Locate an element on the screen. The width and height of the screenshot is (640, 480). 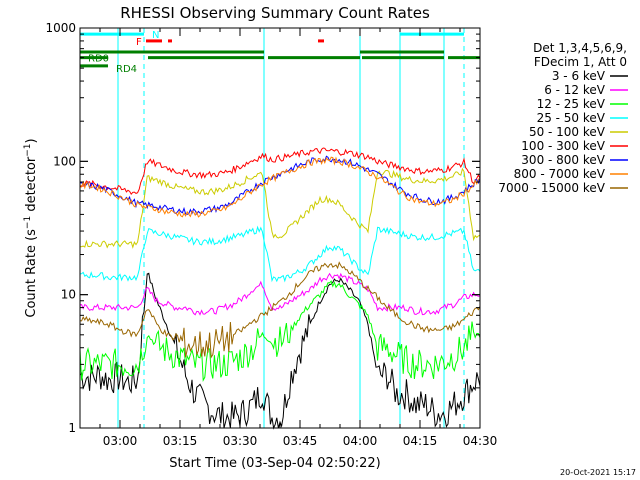
legend-entry-label: 7000 - 15000 keV is located at coordinates (551, 188).